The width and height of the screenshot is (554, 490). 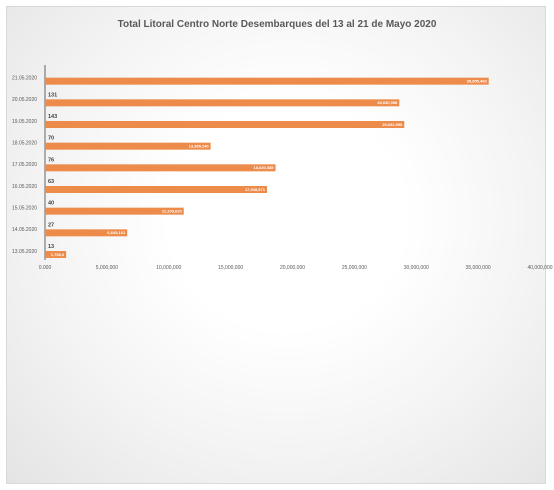 What do you see at coordinates (24, 230) in the screenshot?
I see `y-tick-label: 14.05.2020` at bounding box center [24, 230].